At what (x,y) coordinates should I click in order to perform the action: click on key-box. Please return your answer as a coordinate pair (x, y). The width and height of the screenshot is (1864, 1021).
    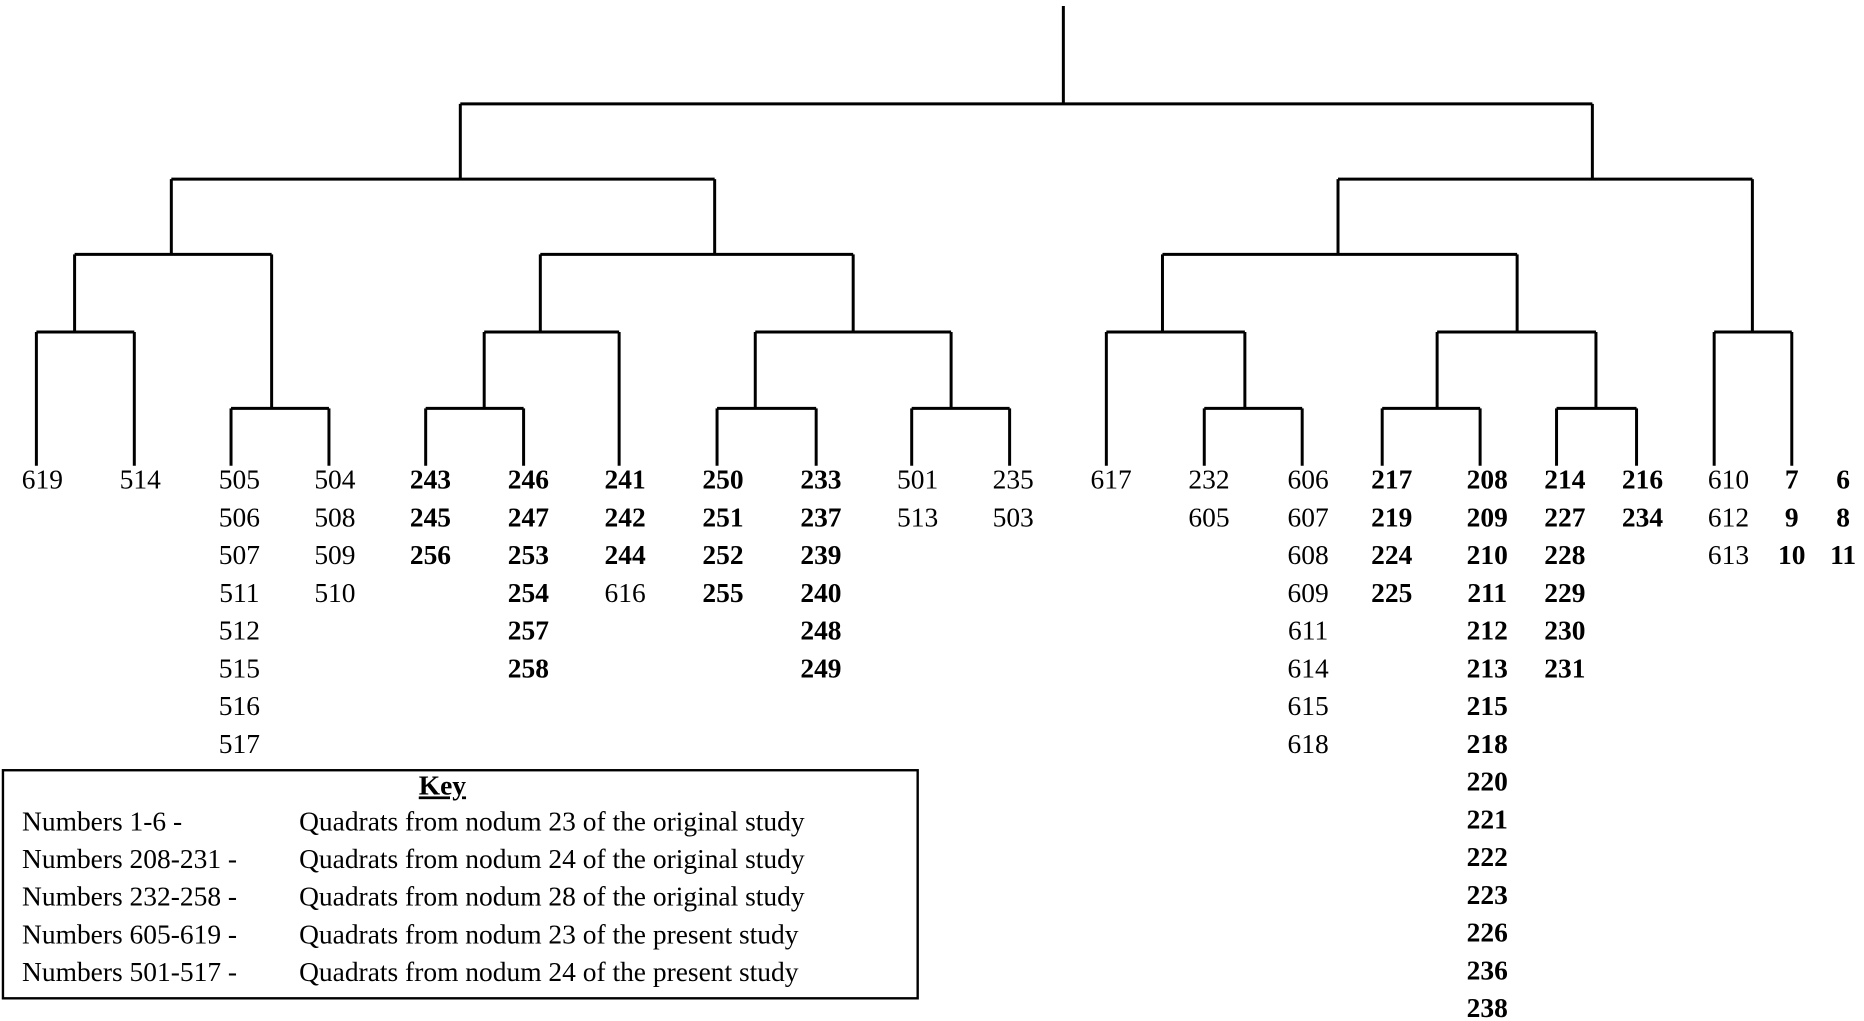
    Looking at the image, I should click on (460, 884).